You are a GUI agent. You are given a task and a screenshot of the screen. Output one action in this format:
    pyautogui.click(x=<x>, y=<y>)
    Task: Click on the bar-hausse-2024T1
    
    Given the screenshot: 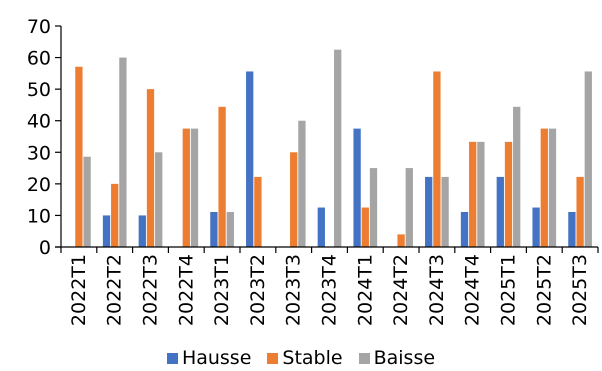 What is the action you would take?
    pyautogui.click(x=357, y=187)
    